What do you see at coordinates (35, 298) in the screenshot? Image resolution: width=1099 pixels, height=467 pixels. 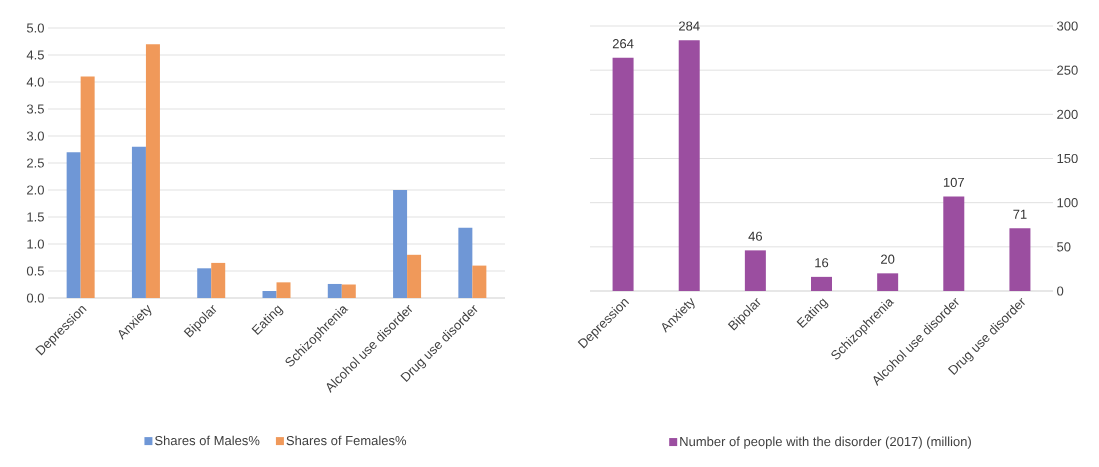 I see `y-tick-label: 0.0` at bounding box center [35, 298].